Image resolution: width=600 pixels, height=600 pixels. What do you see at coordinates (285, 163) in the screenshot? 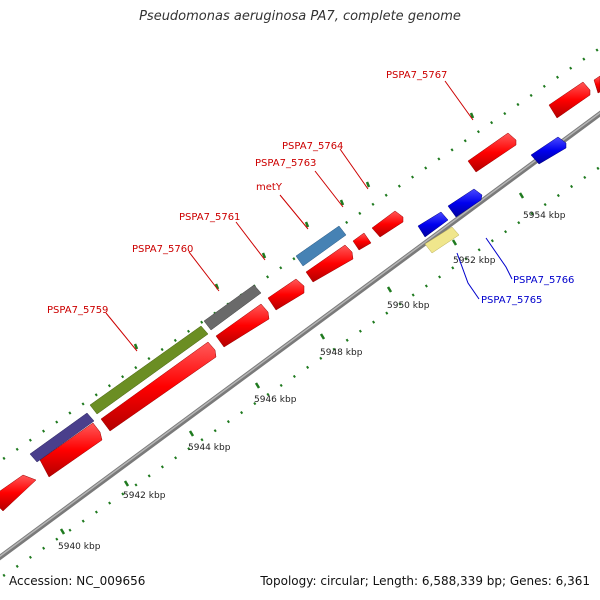
I see `gene-label: PSPA7_5763` at bounding box center [285, 163].